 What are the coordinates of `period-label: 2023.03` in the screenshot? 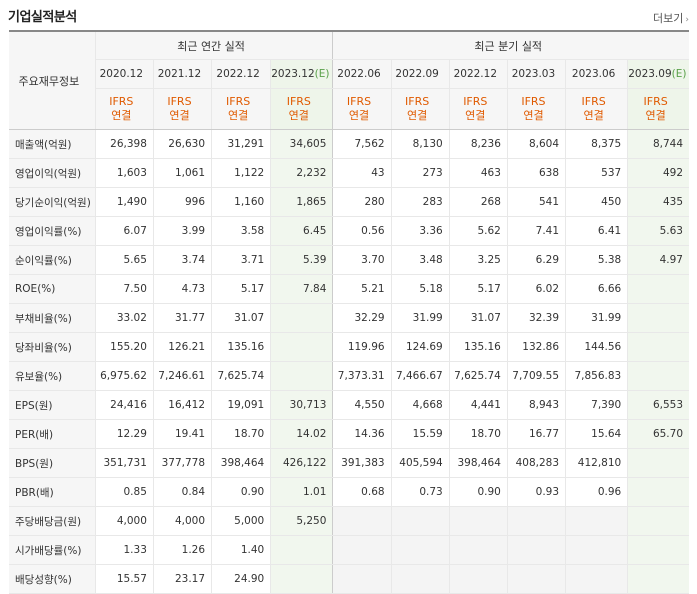 It's located at (533, 74).